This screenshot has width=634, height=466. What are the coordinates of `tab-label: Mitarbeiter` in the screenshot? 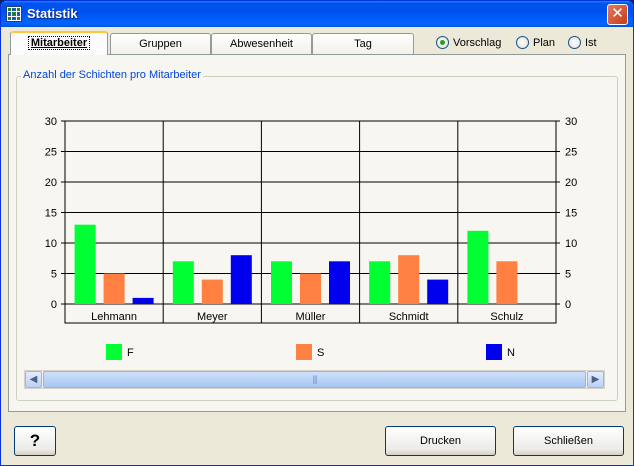 It's located at (59, 43).